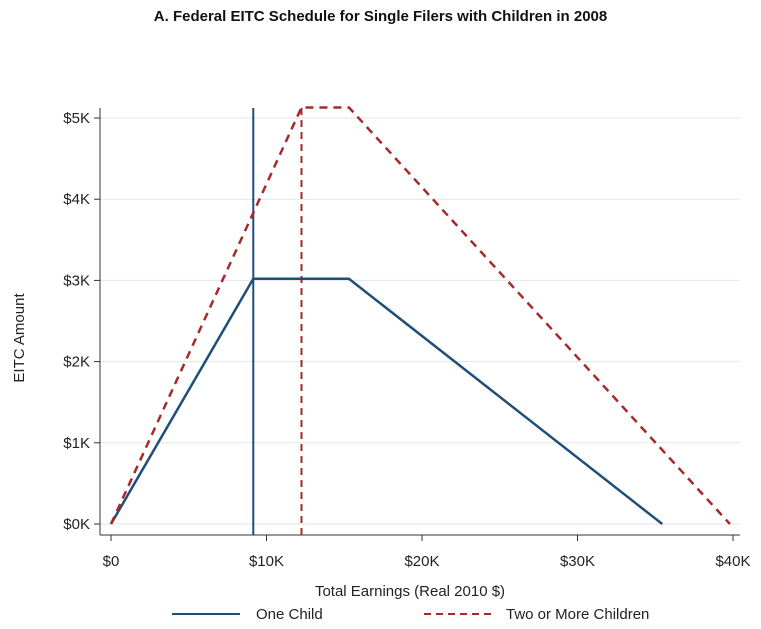  I want to click on y-tick-label: $4K, so click(76, 199).